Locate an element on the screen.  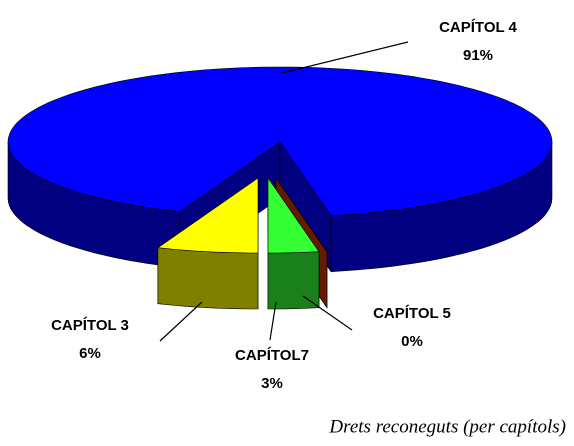
slice-value-label: 3% is located at coordinates (272, 383).